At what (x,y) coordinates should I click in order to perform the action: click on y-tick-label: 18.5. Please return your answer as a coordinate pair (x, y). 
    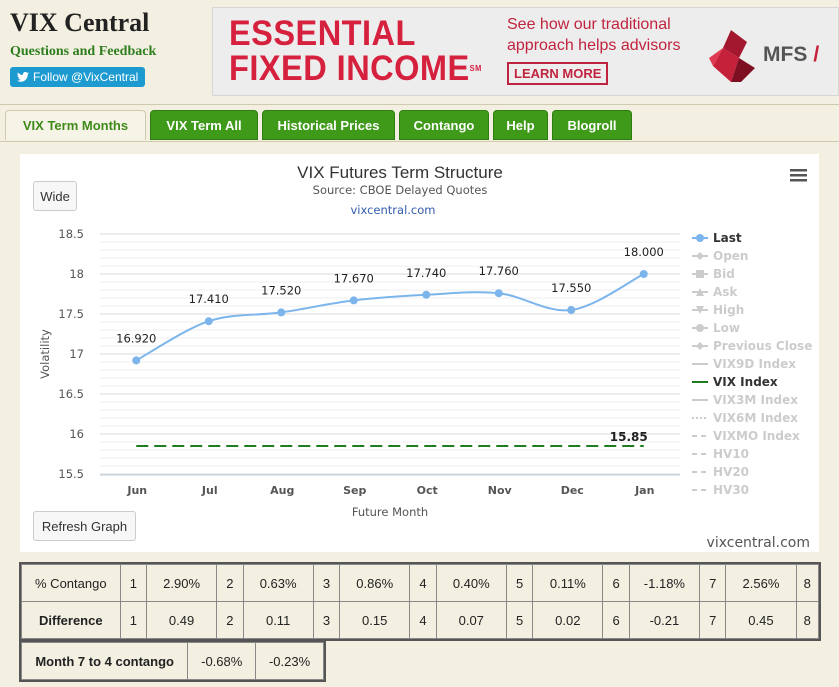
    Looking at the image, I should click on (71, 234).